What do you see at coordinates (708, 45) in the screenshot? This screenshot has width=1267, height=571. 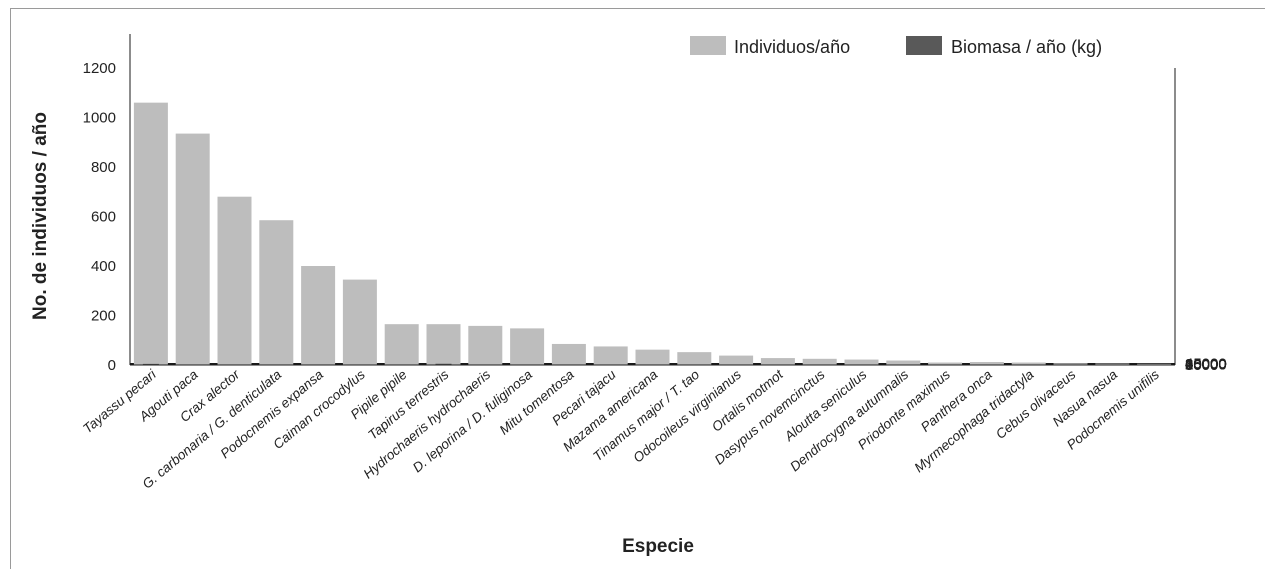 I see `legend-swatch-individuos` at bounding box center [708, 45].